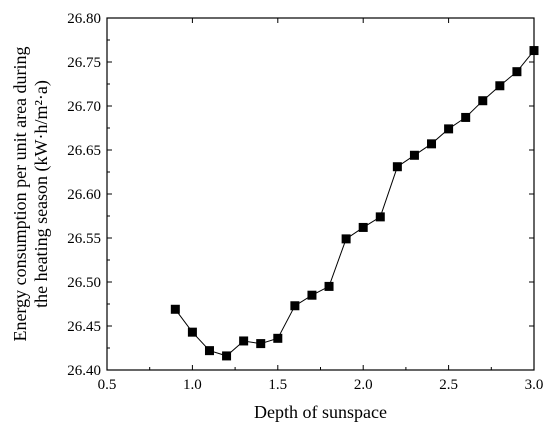 Image resolution: width=550 pixels, height=430 pixels. I want to click on y-tick-label: 26.40, so click(84, 371).